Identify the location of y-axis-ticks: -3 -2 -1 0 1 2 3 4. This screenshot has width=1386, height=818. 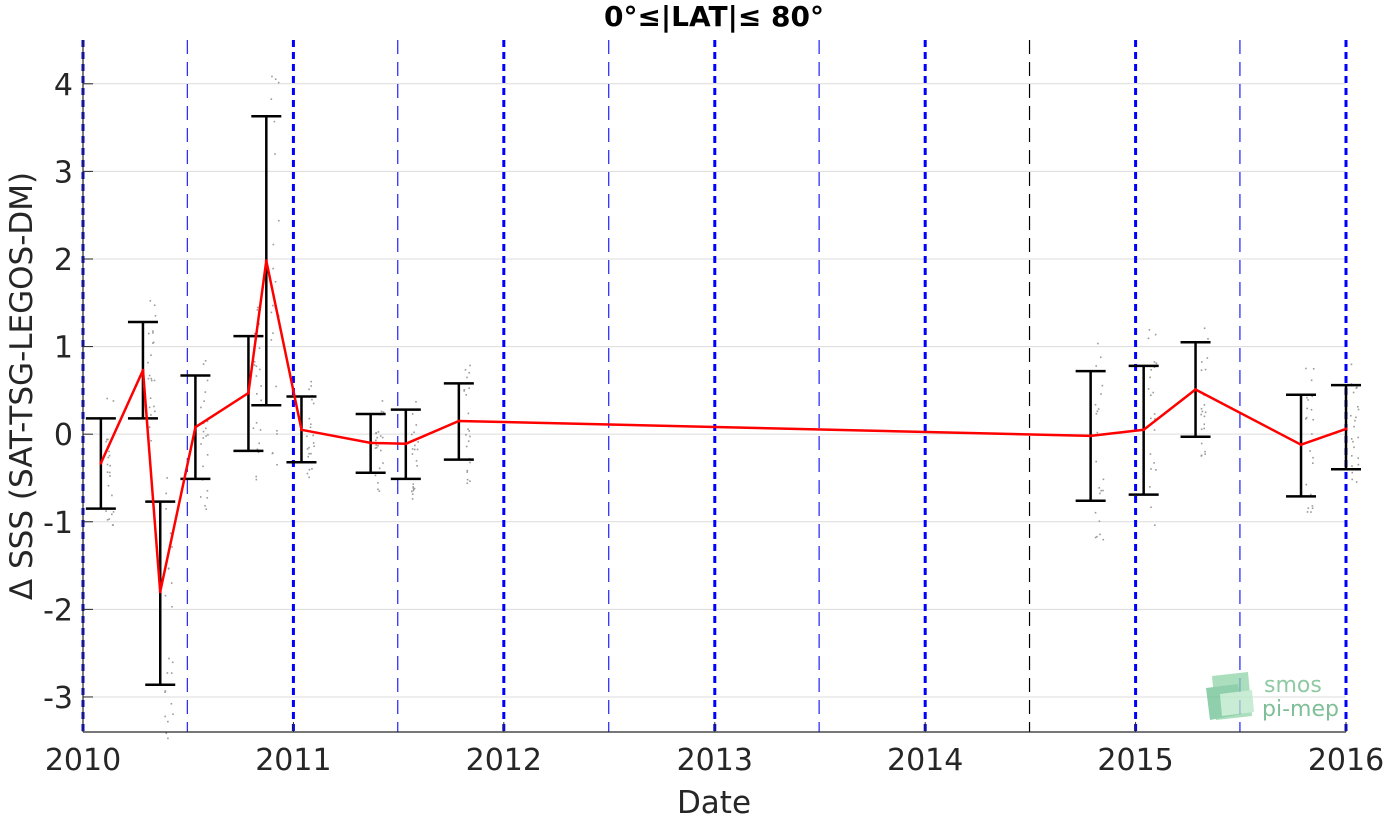
(68, 392).